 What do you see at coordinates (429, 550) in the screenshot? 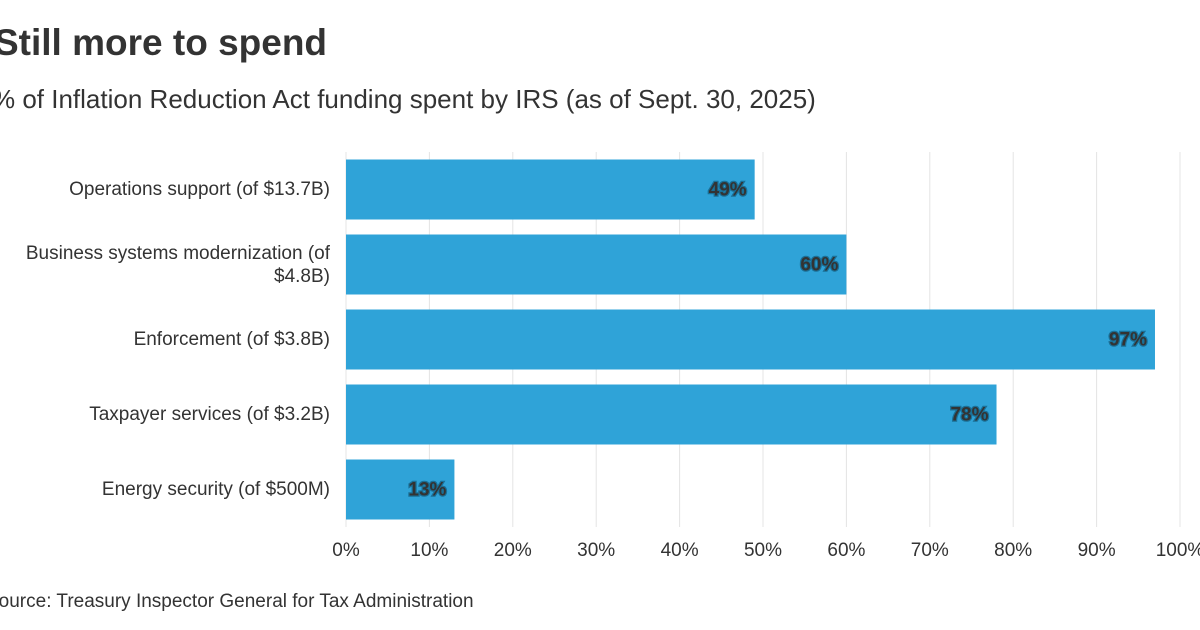
I see `x-tick-label: 10%` at bounding box center [429, 550].